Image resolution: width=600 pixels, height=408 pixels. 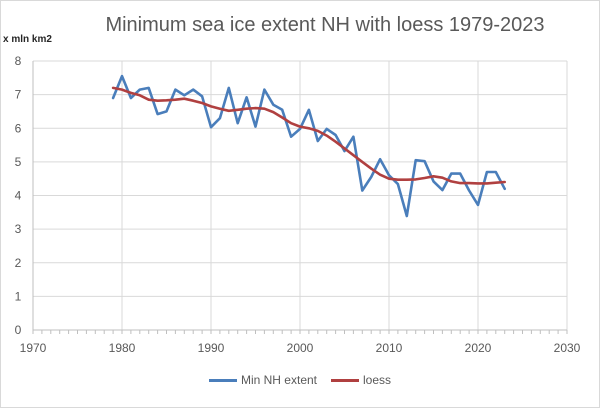 I want to click on x-tick-label: 1970, so click(x=33, y=348).